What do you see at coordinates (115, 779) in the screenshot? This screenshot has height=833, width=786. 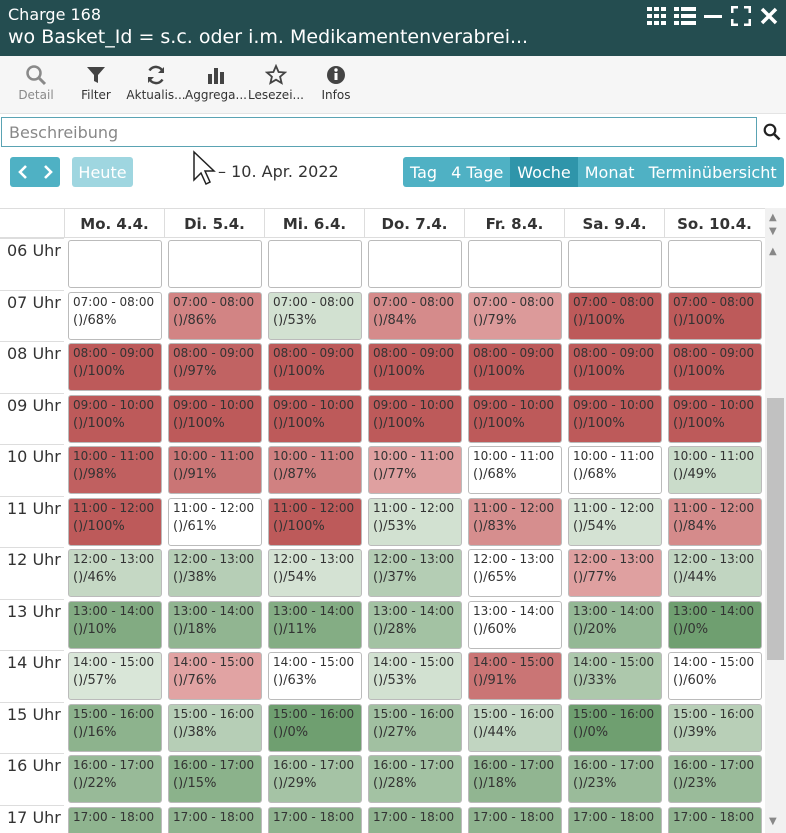 I see `time-slot-cell: 16:00 - 17:00 ()/22%` at bounding box center [115, 779].